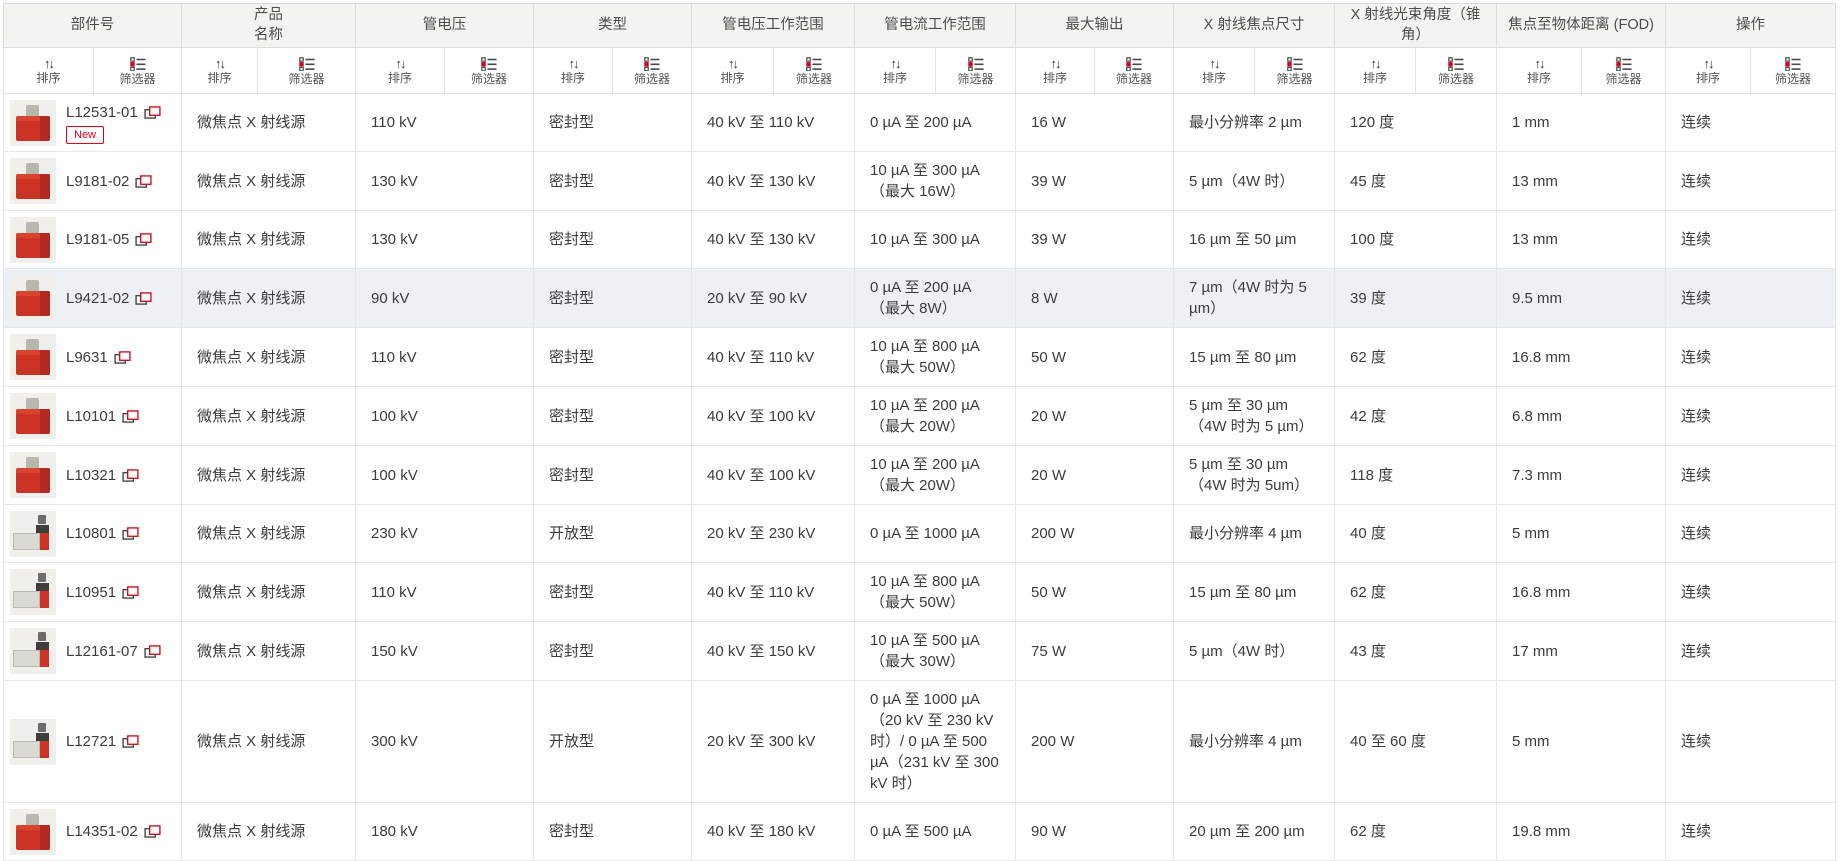  I want to click on sort-button-product-name: ↑↓ 排序, so click(219, 70).